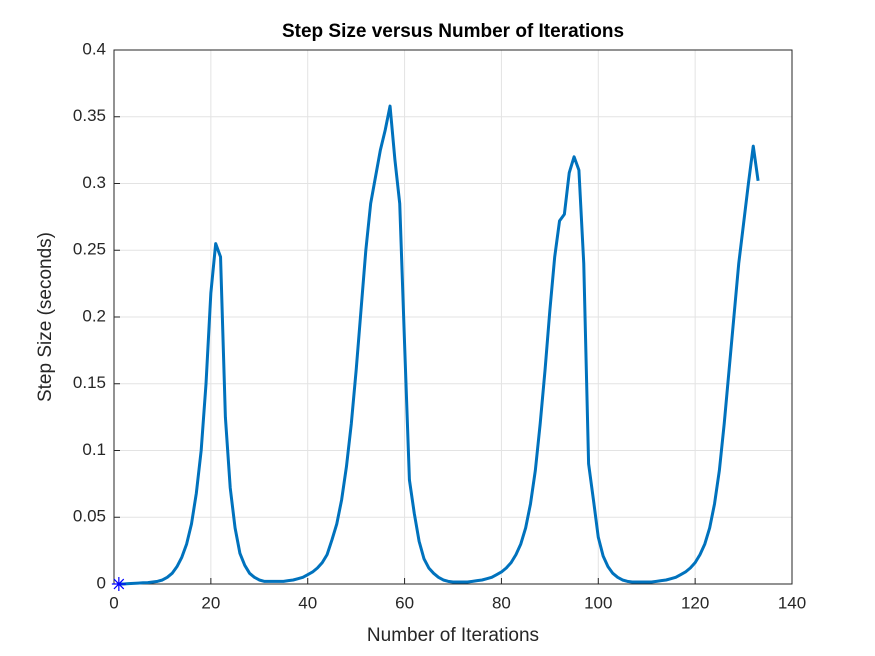 This screenshot has height=656, width=875. Describe the element at coordinates (45, 317) in the screenshot. I see `y-axis-label: Step Size (seconds)` at that location.